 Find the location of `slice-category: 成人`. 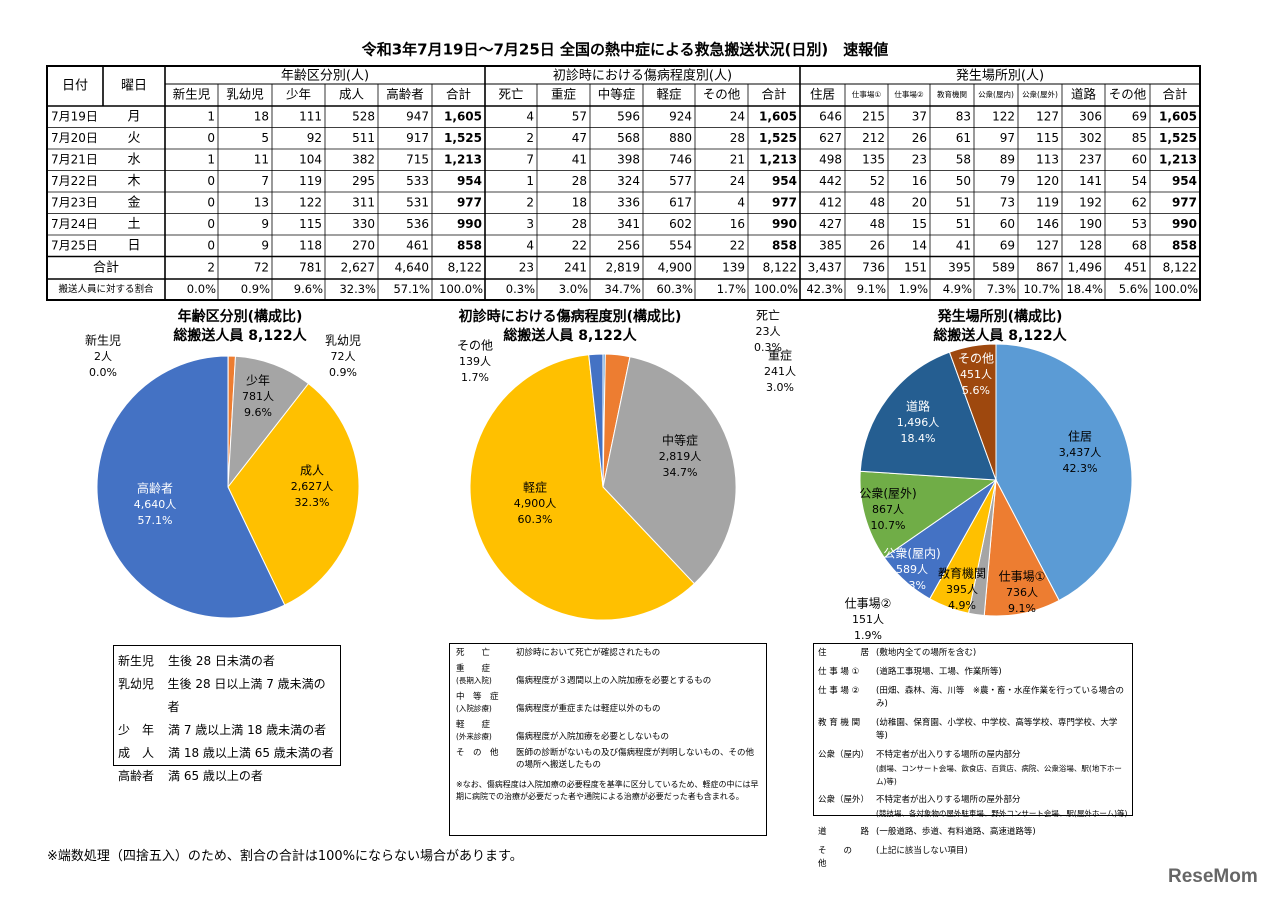

slice-category: 成人 is located at coordinates (312, 471).